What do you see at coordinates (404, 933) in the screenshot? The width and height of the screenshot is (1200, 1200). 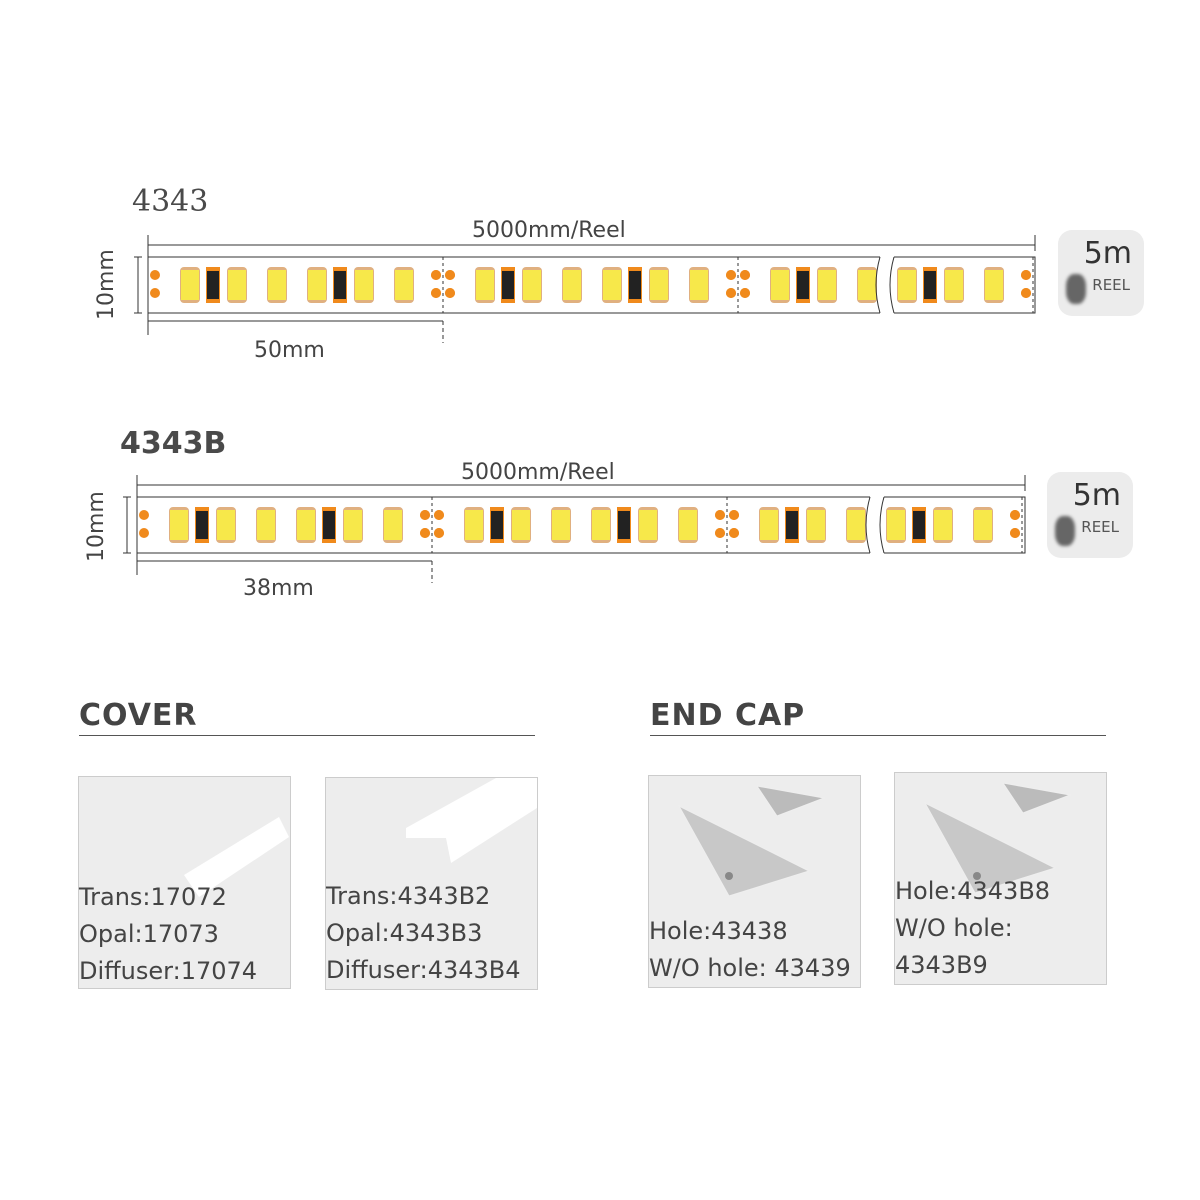 I see `opal-code: Opal:4343B3` at bounding box center [404, 933].